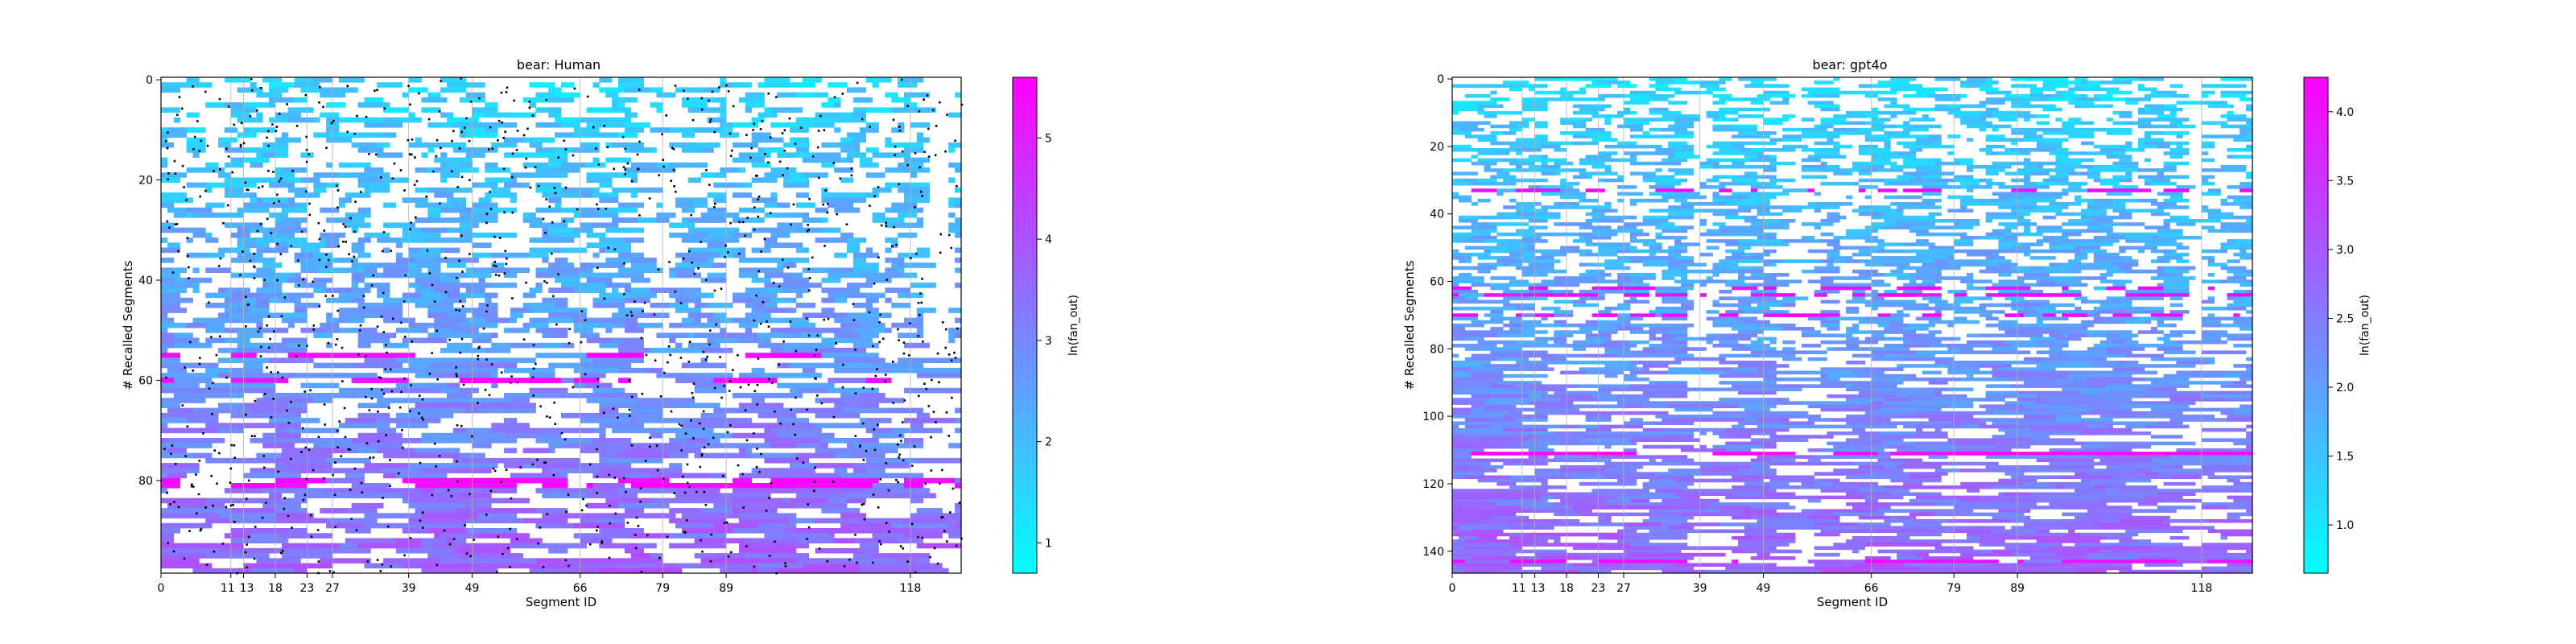  I want to click on y-tick-label: 80, so click(145, 482).